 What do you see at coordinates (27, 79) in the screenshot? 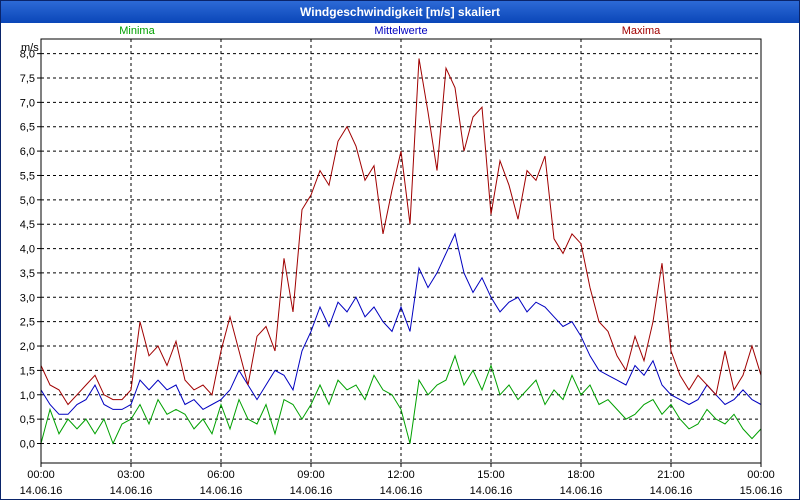
I see `y-tick-label: 7,5` at bounding box center [27, 79].